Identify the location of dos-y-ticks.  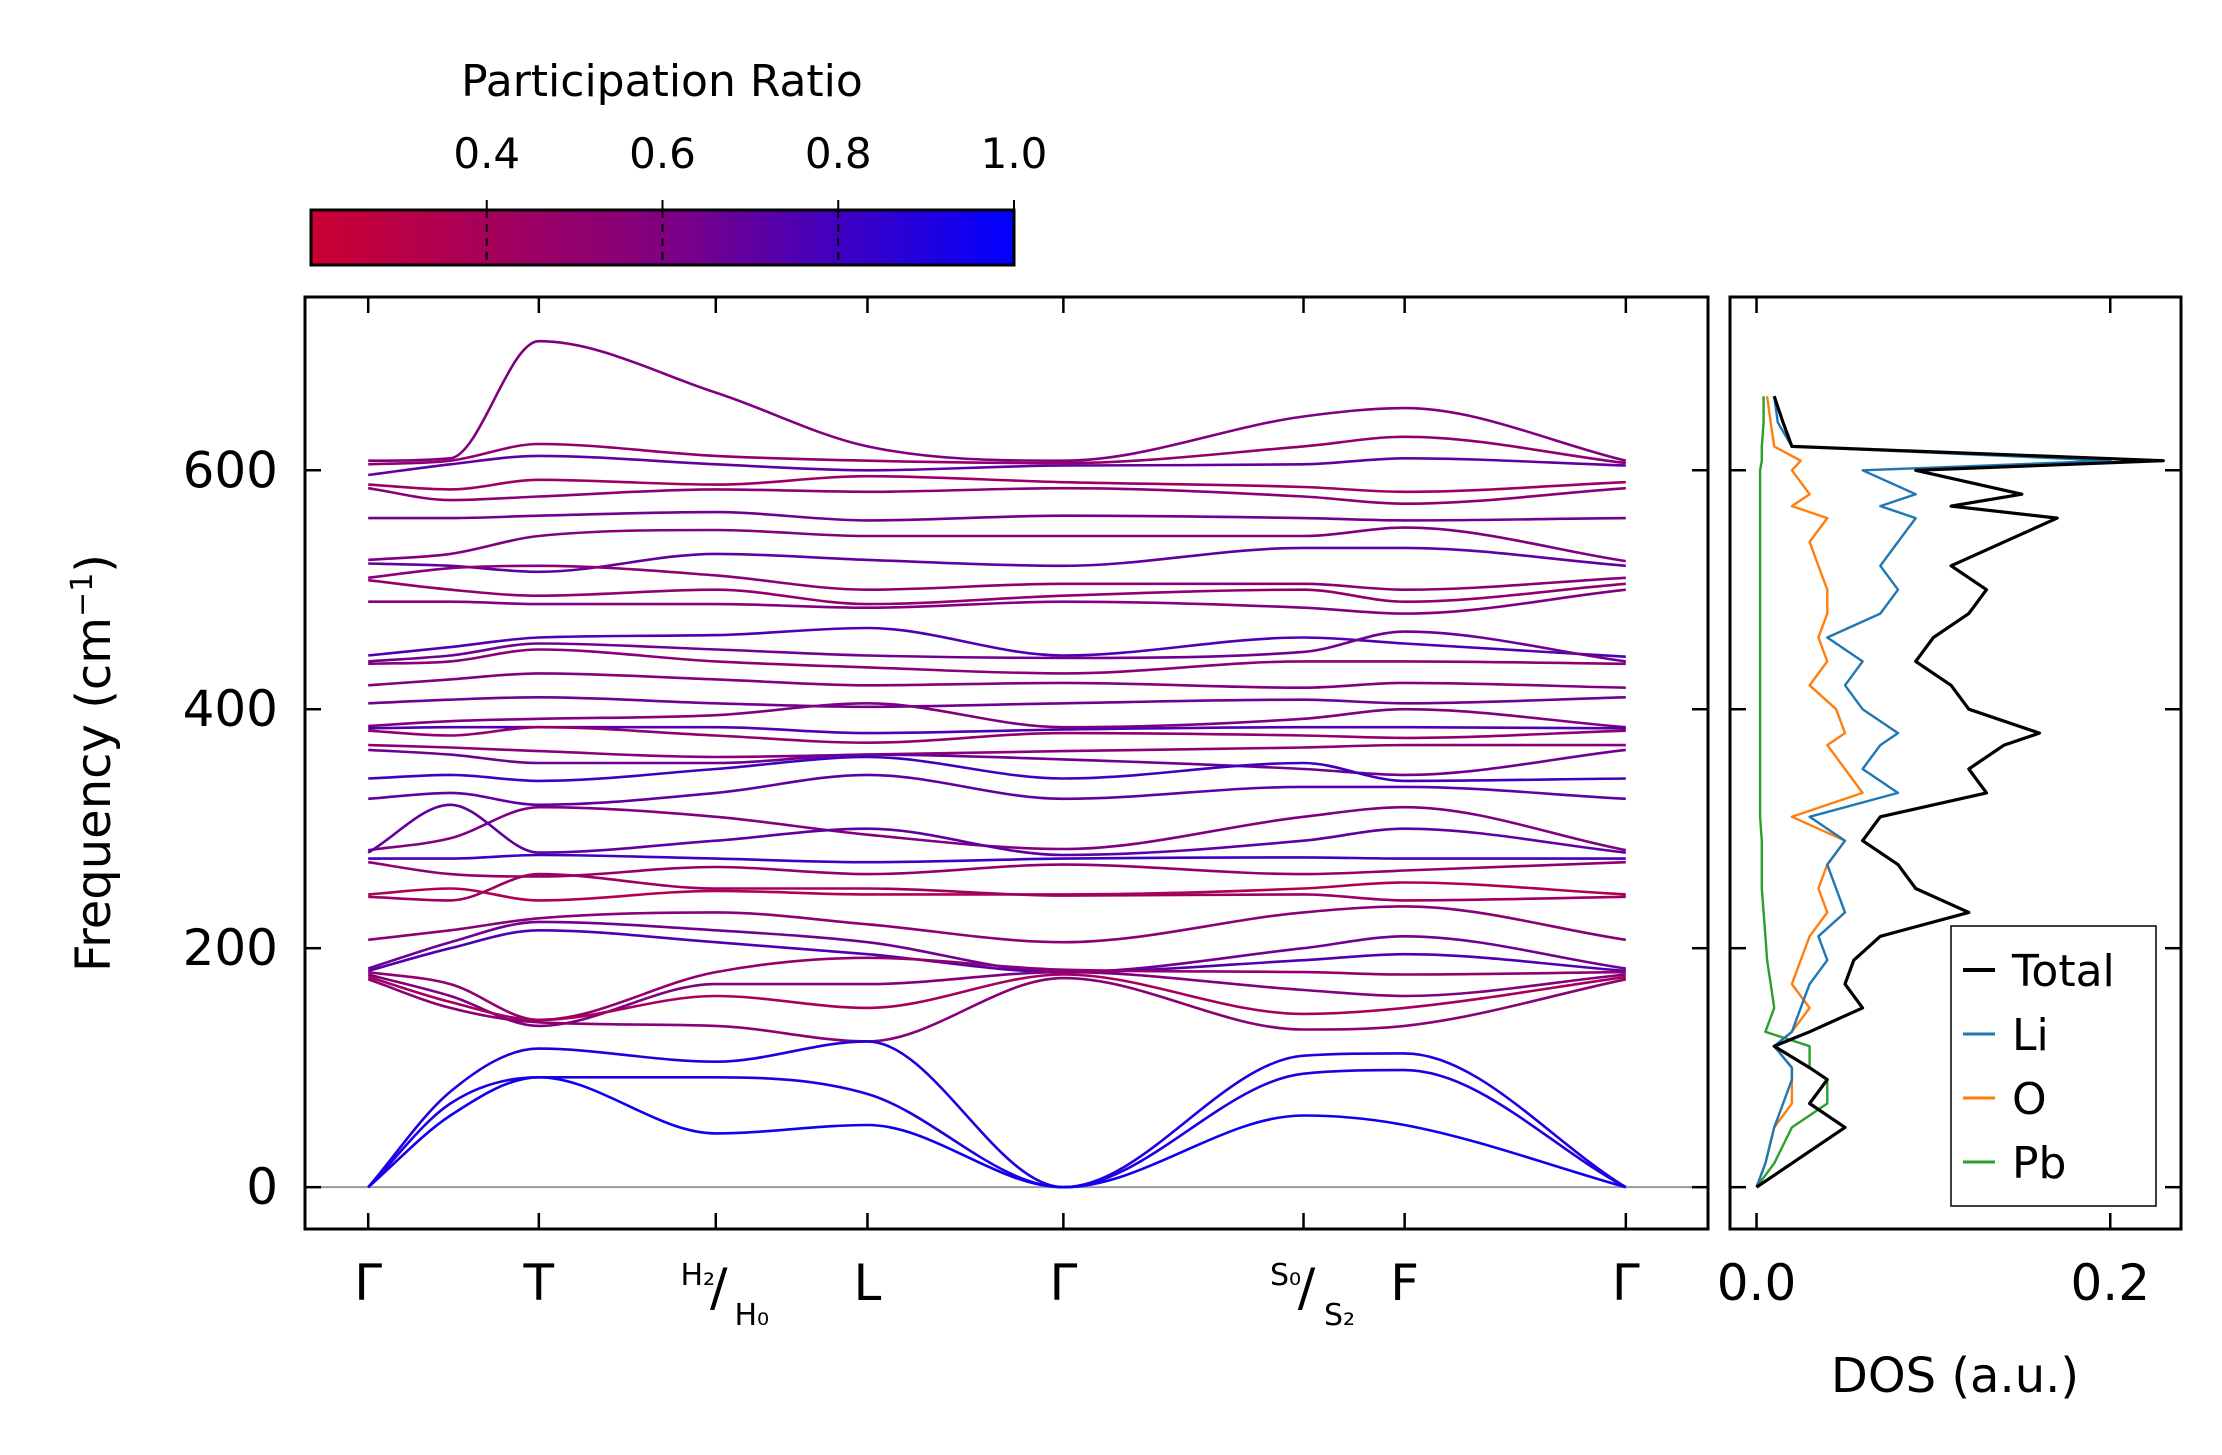
(1955, 829).